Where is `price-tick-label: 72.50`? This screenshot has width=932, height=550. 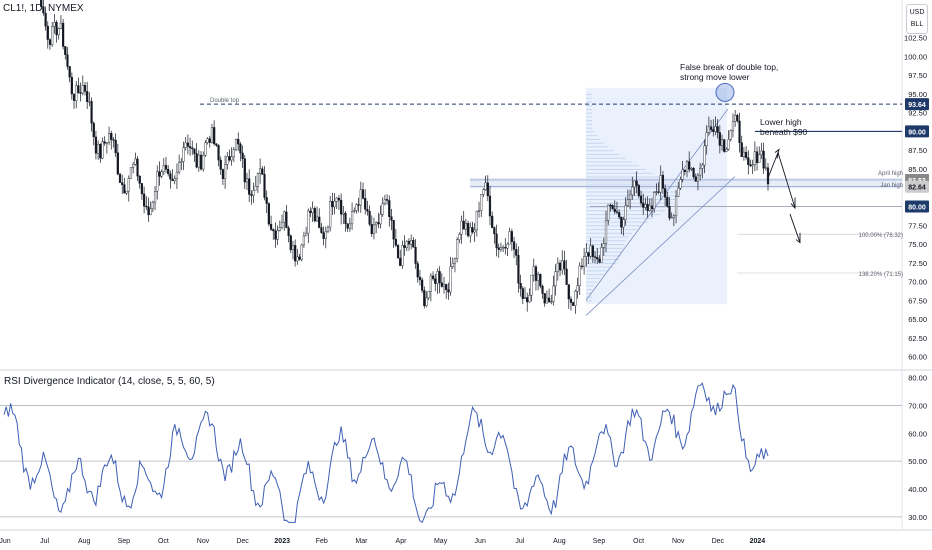
price-tick-label: 72.50 is located at coordinates (917, 263).